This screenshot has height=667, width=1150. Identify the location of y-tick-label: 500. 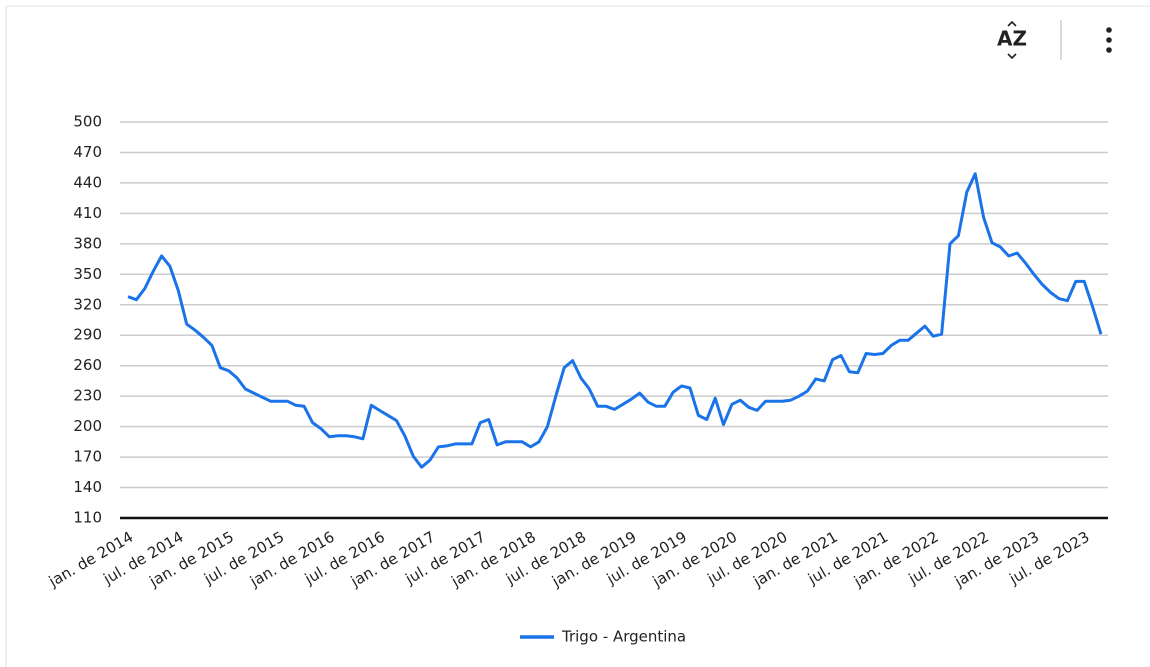
(87, 122).